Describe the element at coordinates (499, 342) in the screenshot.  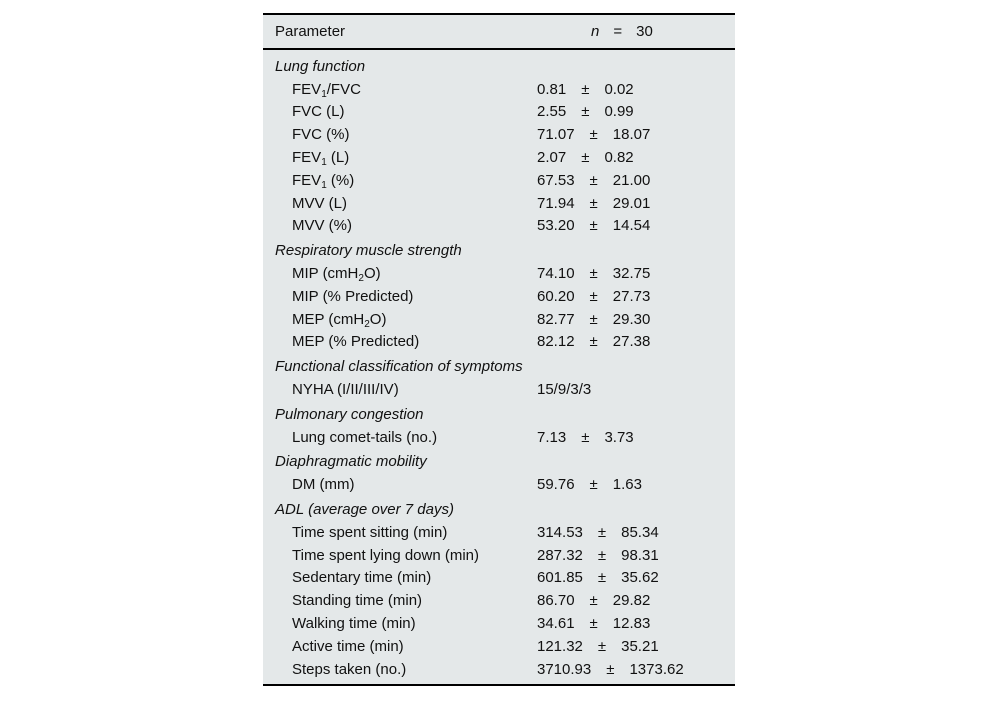
I see `table-row: MEP (% Predicted) 82.12 ±27.38` at that location.